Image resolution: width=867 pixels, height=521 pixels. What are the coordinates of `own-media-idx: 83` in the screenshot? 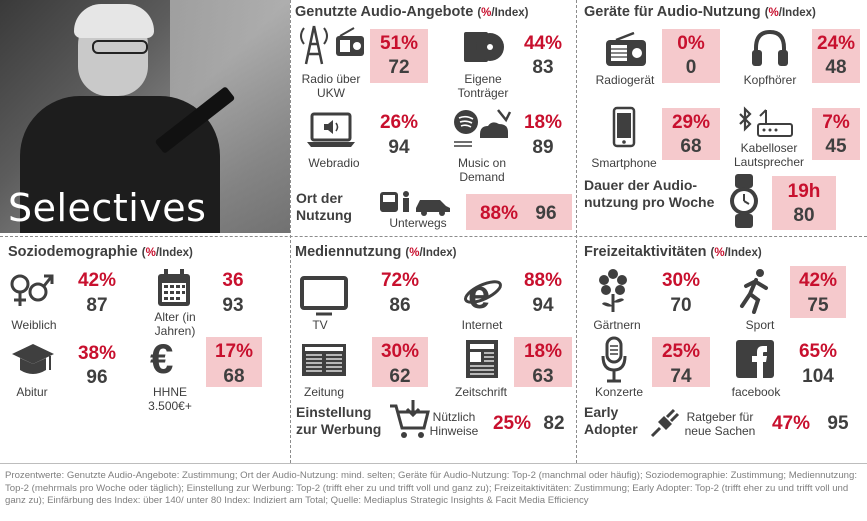 It's located at (543, 67).